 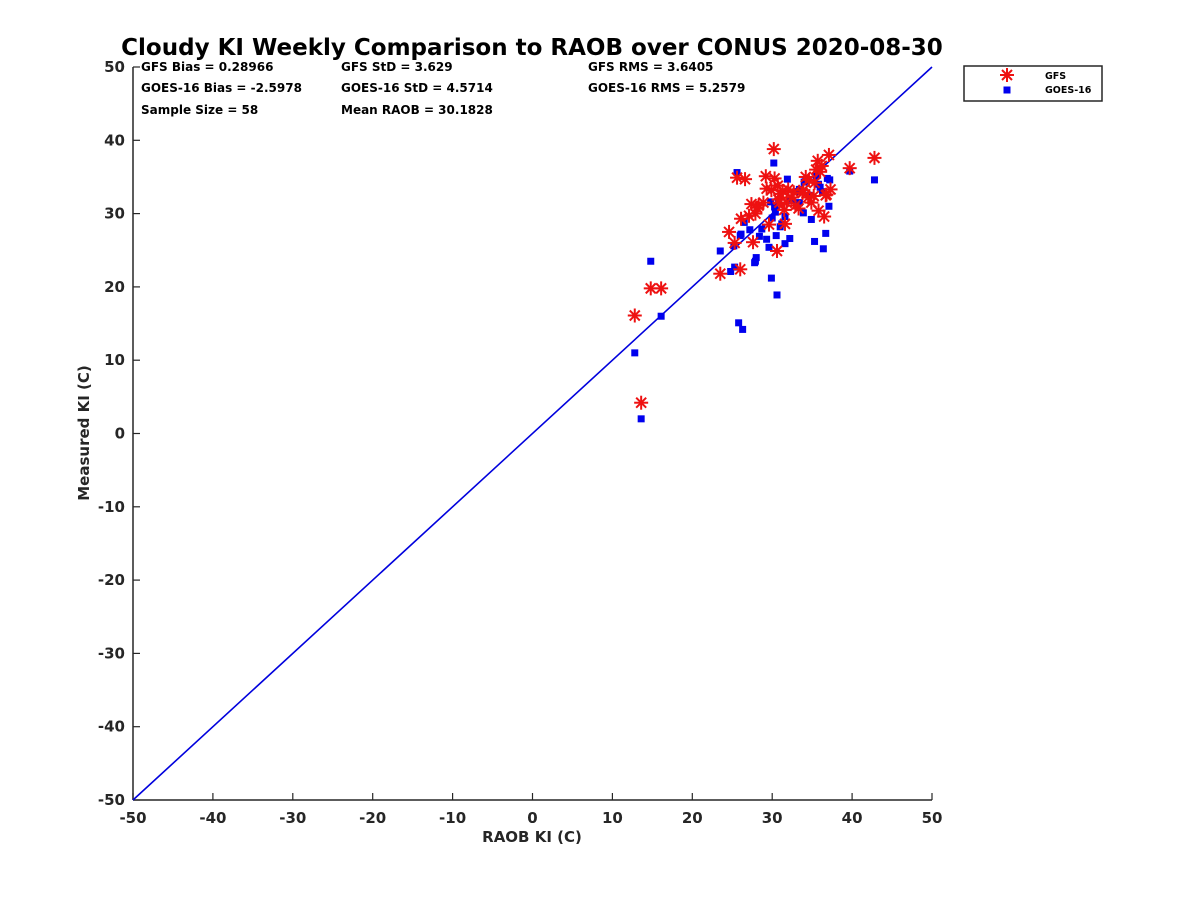 What do you see at coordinates (1055, 76) in the screenshot?
I see `legend-gfs-label: GFS` at bounding box center [1055, 76].